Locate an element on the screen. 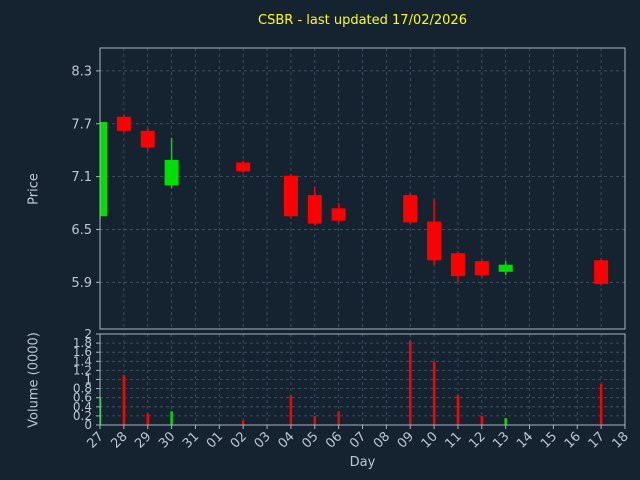  price-tick-label: 7.1 is located at coordinates (81, 177).